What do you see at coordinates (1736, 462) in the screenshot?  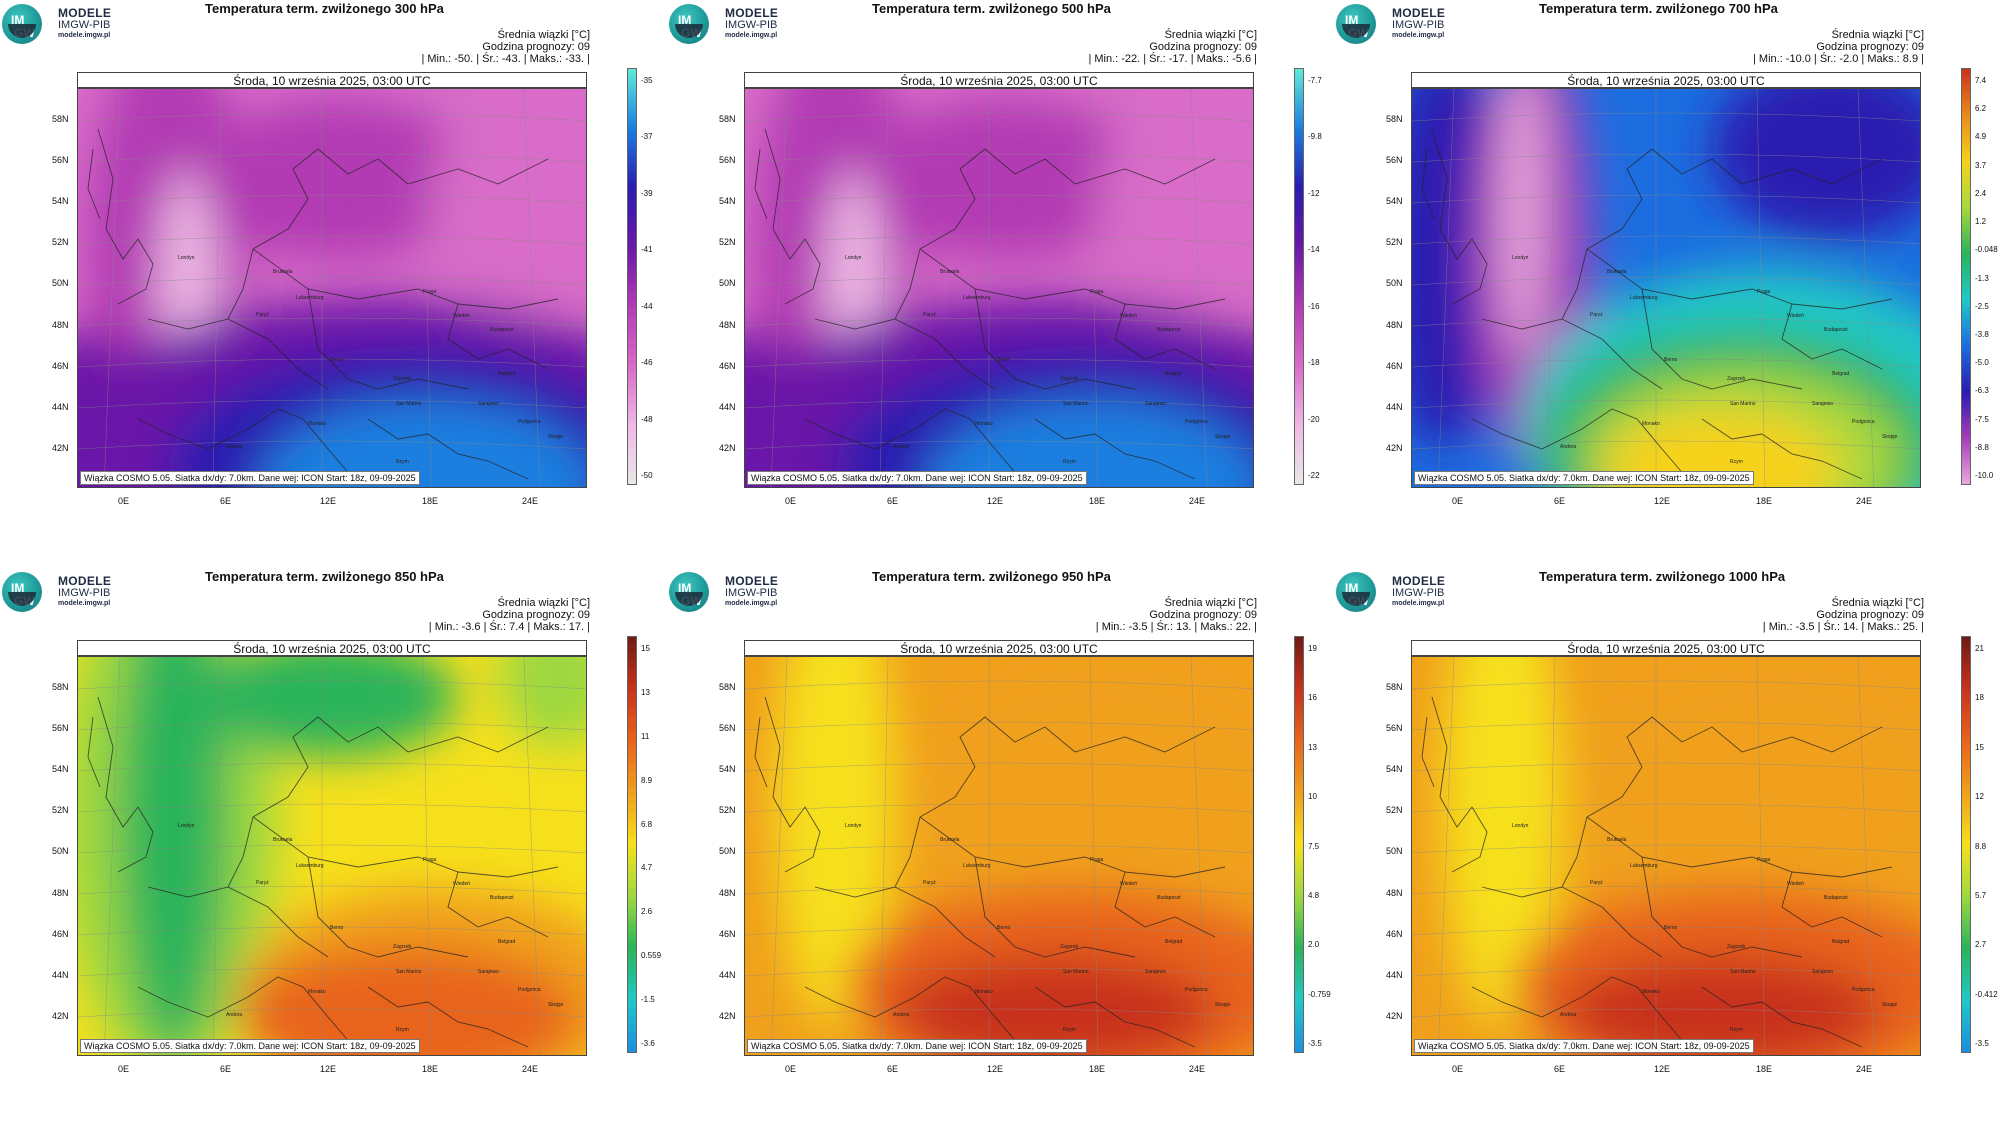 I see `city-label: Rzym` at bounding box center [1736, 462].